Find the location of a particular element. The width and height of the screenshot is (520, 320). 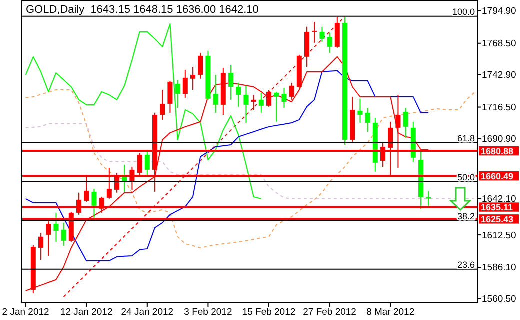

ref-line-label: 1660.49 is located at coordinates (497, 176).